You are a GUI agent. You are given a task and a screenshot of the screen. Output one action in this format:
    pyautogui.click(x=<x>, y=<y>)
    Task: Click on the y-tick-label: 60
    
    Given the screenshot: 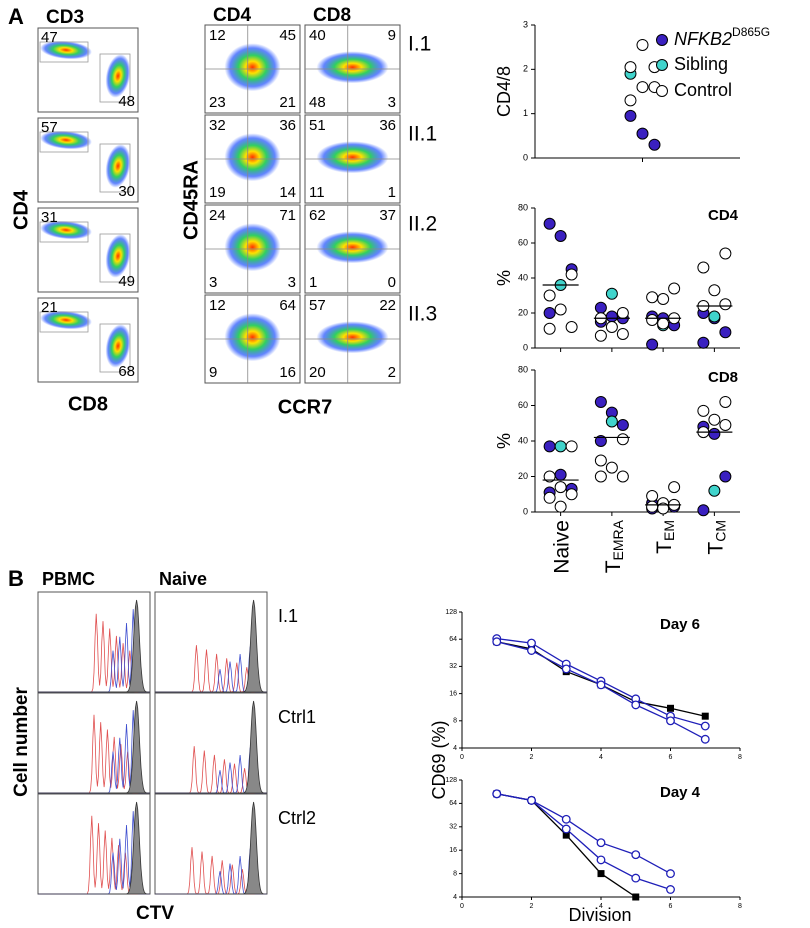 What is the action you would take?
    pyautogui.click(x=523, y=405)
    